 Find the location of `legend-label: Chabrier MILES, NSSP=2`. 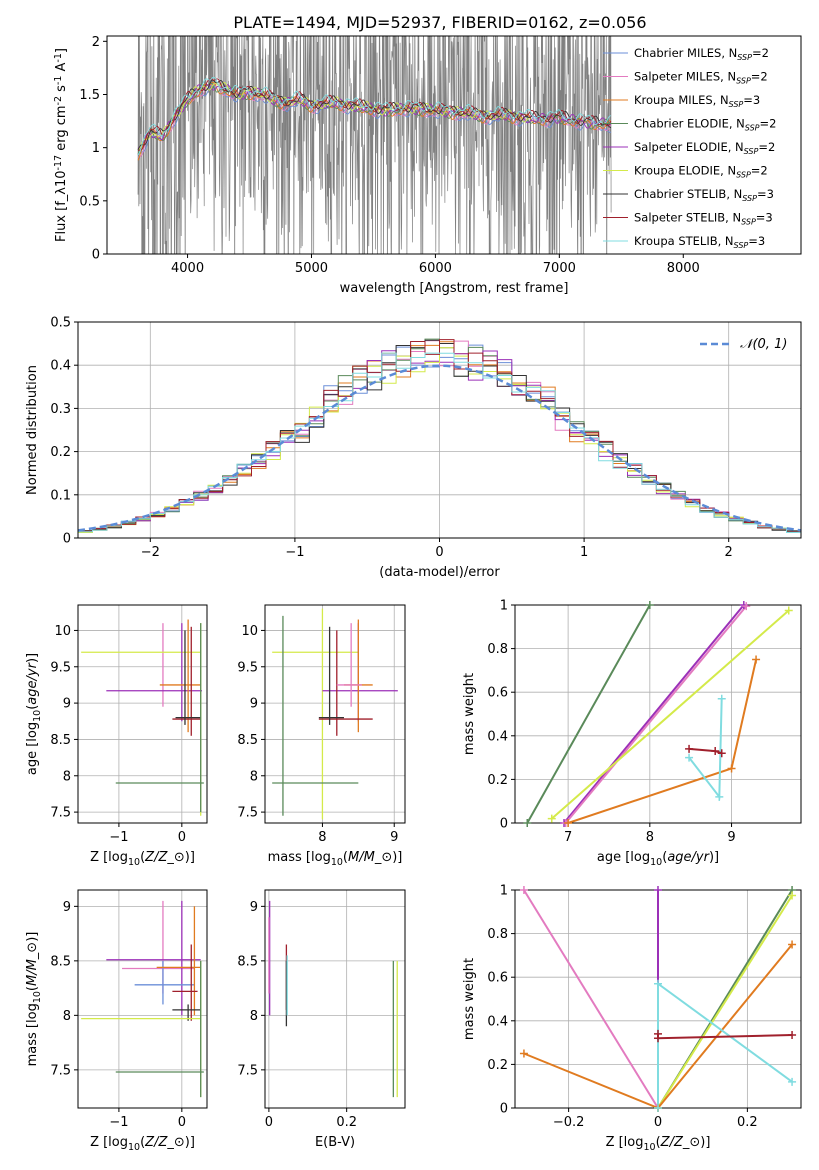

legend-label: Chabrier MILES, NSSP=2 is located at coordinates (701, 54).